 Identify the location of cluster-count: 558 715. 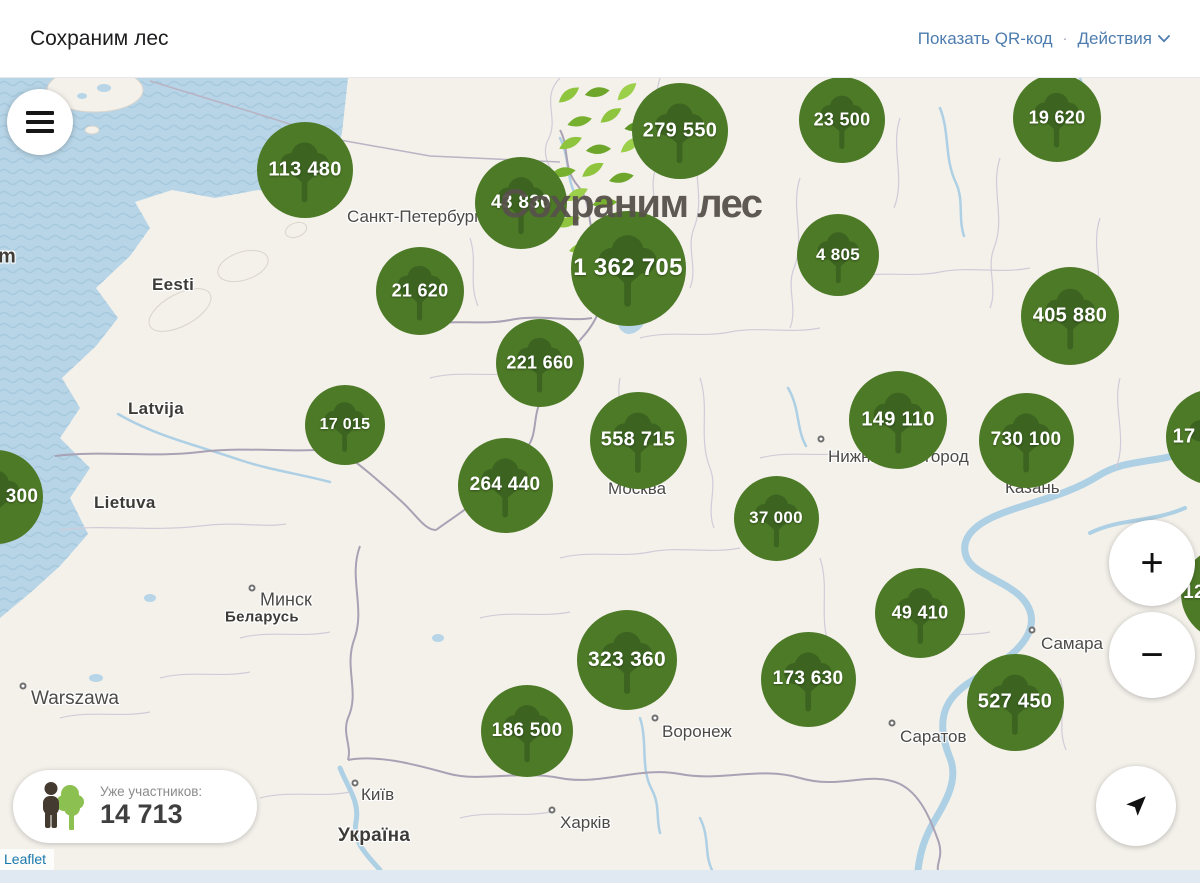
(638, 439).